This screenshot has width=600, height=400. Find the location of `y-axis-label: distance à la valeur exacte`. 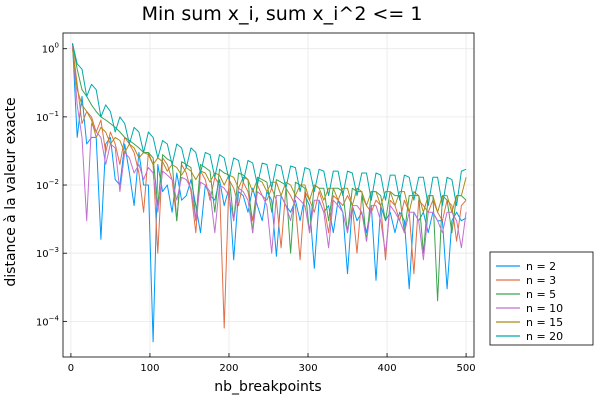

y-axis-label: distance à la valeur exacte is located at coordinates (11, 191).